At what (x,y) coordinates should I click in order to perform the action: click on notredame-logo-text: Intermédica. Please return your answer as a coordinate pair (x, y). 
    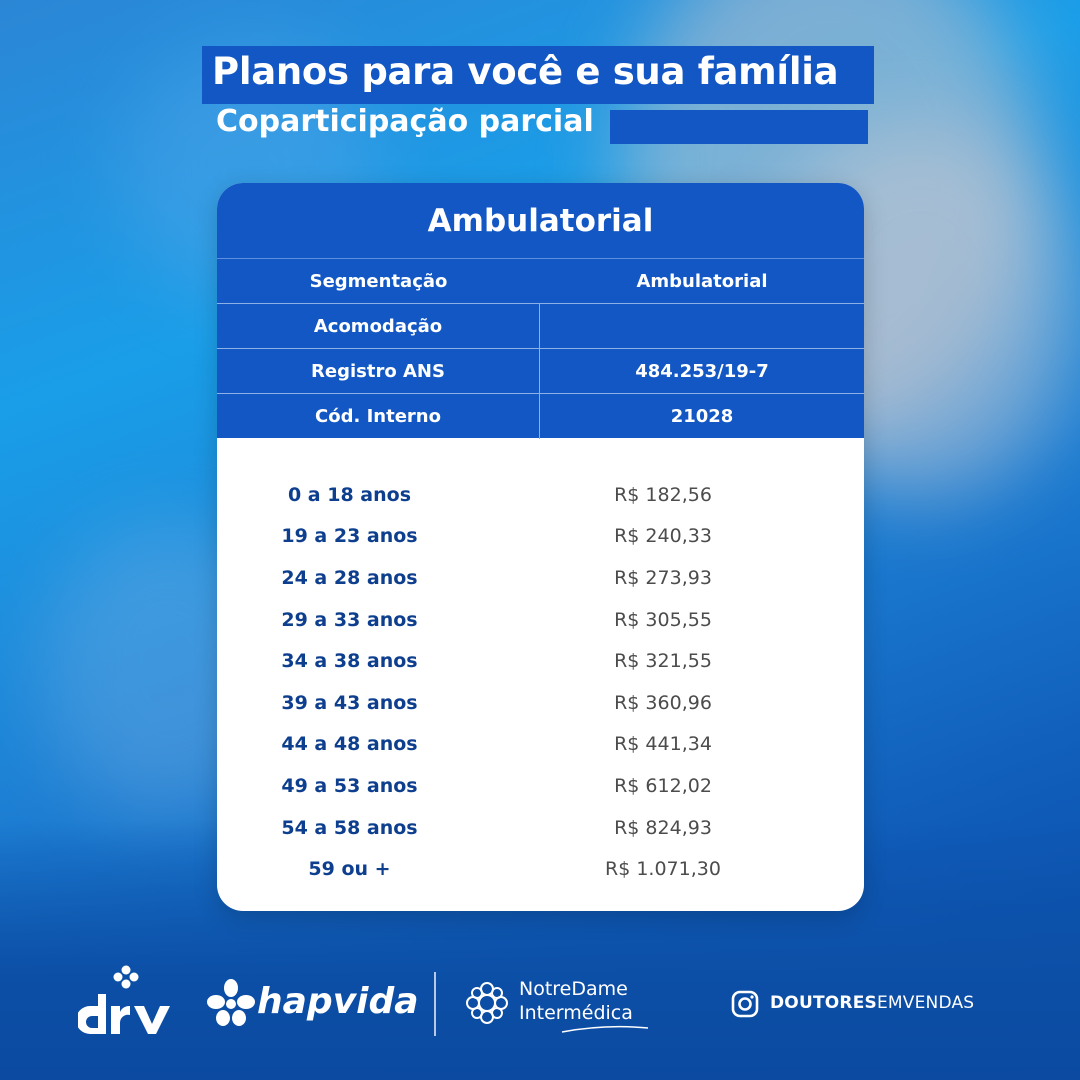
    Looking at the image, I should click on (576, 1013).